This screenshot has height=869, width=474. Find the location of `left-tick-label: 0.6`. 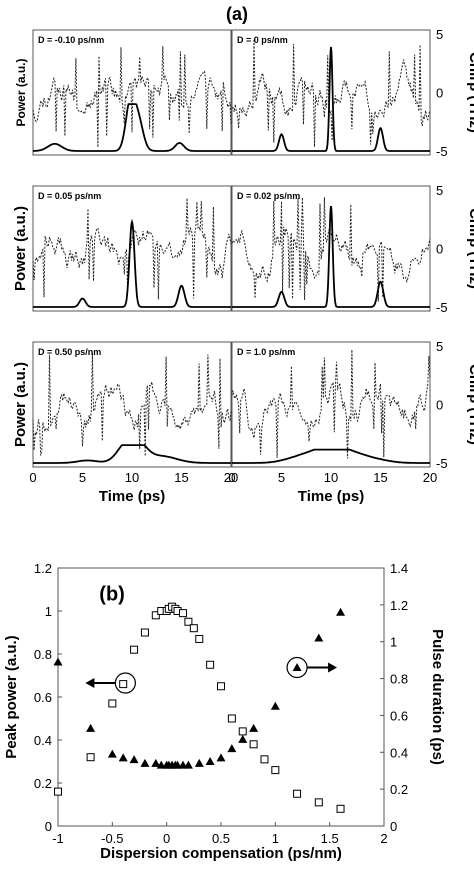

left-tick-label: 0.6 is located at coordinates (43, 697).